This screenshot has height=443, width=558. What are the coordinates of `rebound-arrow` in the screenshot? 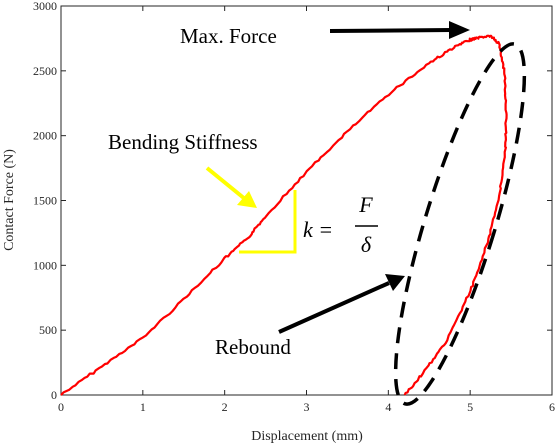 It's located at (341, 304).